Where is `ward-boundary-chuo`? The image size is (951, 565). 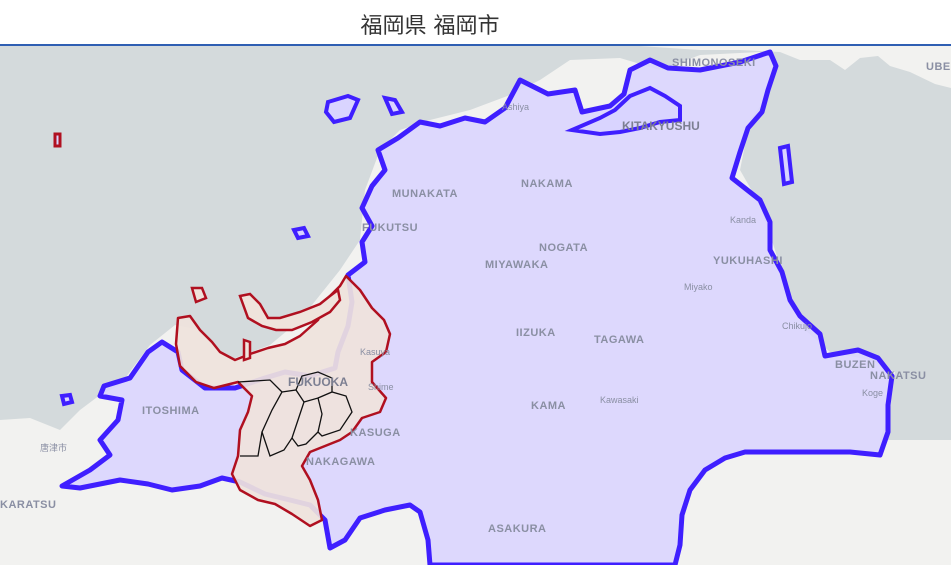 ward-boundary-chuo is located at coordinates (314, 381).